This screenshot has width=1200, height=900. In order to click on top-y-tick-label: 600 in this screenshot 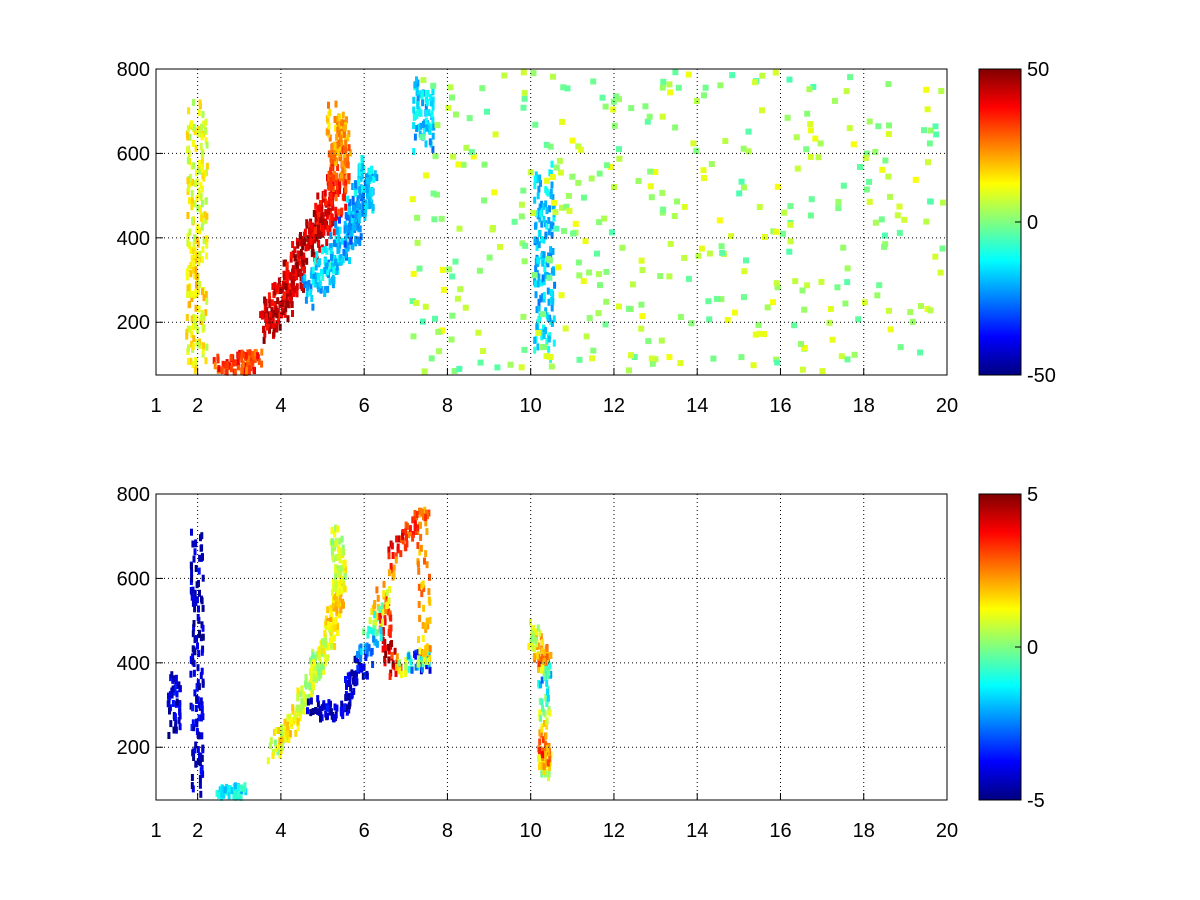, I will do `click(133, 154)`.